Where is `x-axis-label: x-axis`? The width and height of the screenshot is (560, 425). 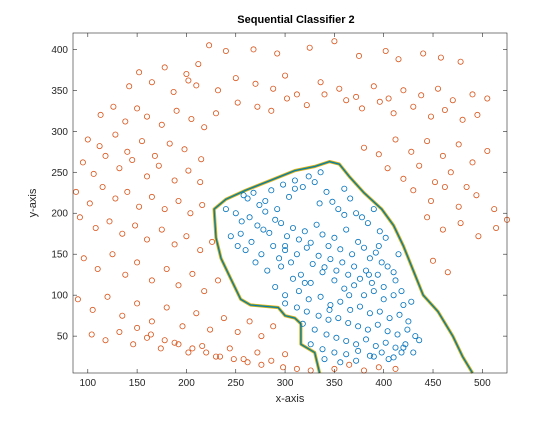
x-axis-label: x-axis is located at coordinates (290, 399).